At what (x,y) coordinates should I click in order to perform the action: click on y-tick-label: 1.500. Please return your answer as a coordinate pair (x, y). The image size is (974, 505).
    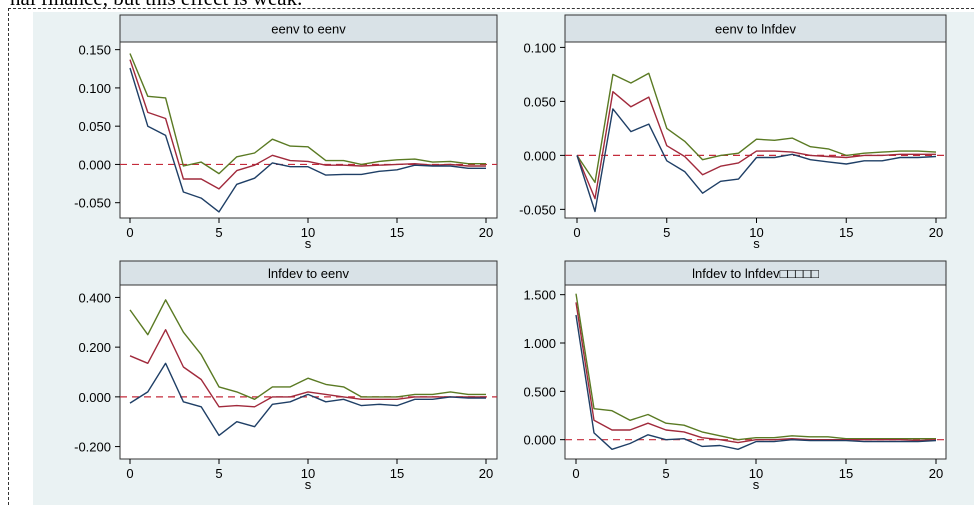
    Looking at the image, I should click on (539, 295).